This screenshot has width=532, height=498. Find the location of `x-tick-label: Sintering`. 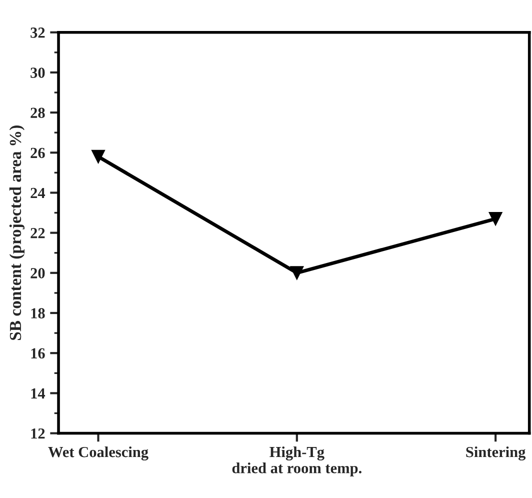

x-tick-label: Sintering is located at coordinates (496, 453).